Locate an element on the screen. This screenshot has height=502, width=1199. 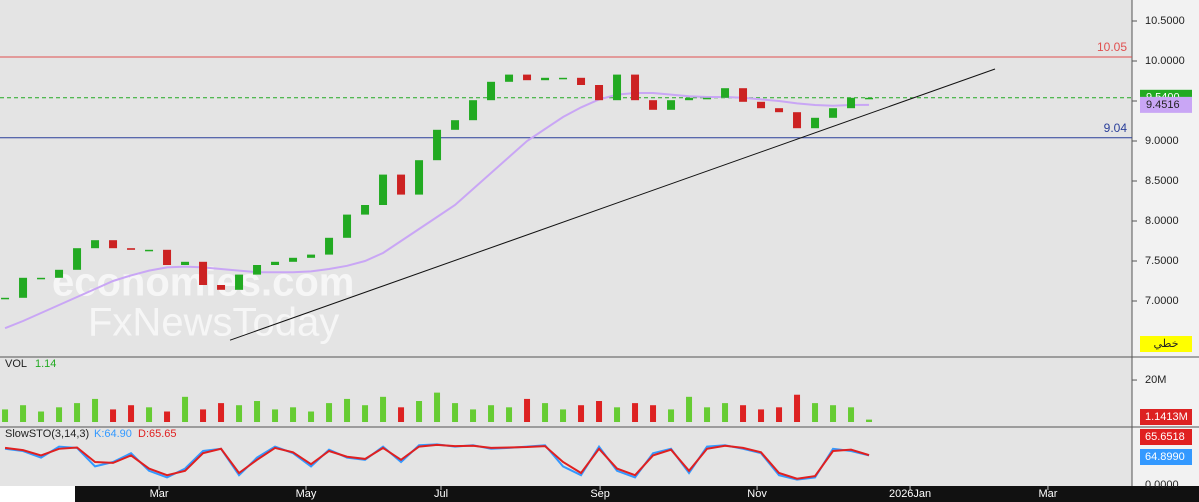
stoch-line is located at coordinates (437, 461).